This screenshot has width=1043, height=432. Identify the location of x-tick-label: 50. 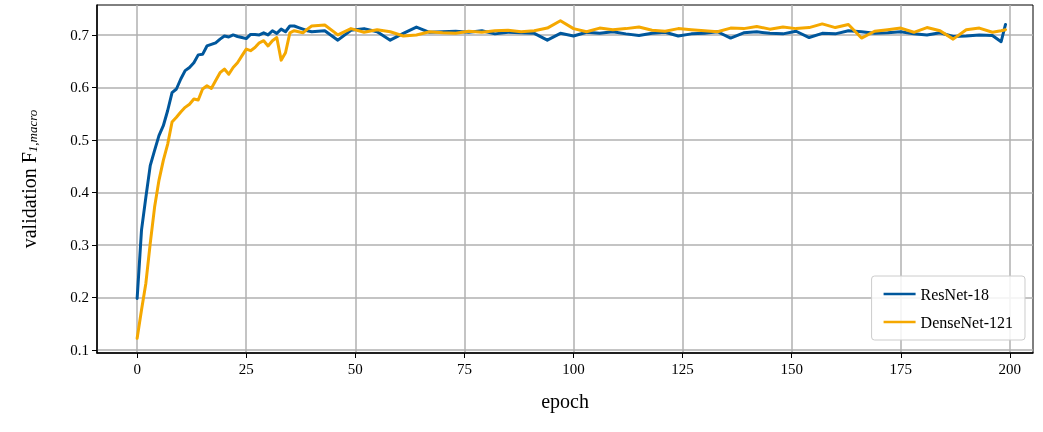
(355, 368).